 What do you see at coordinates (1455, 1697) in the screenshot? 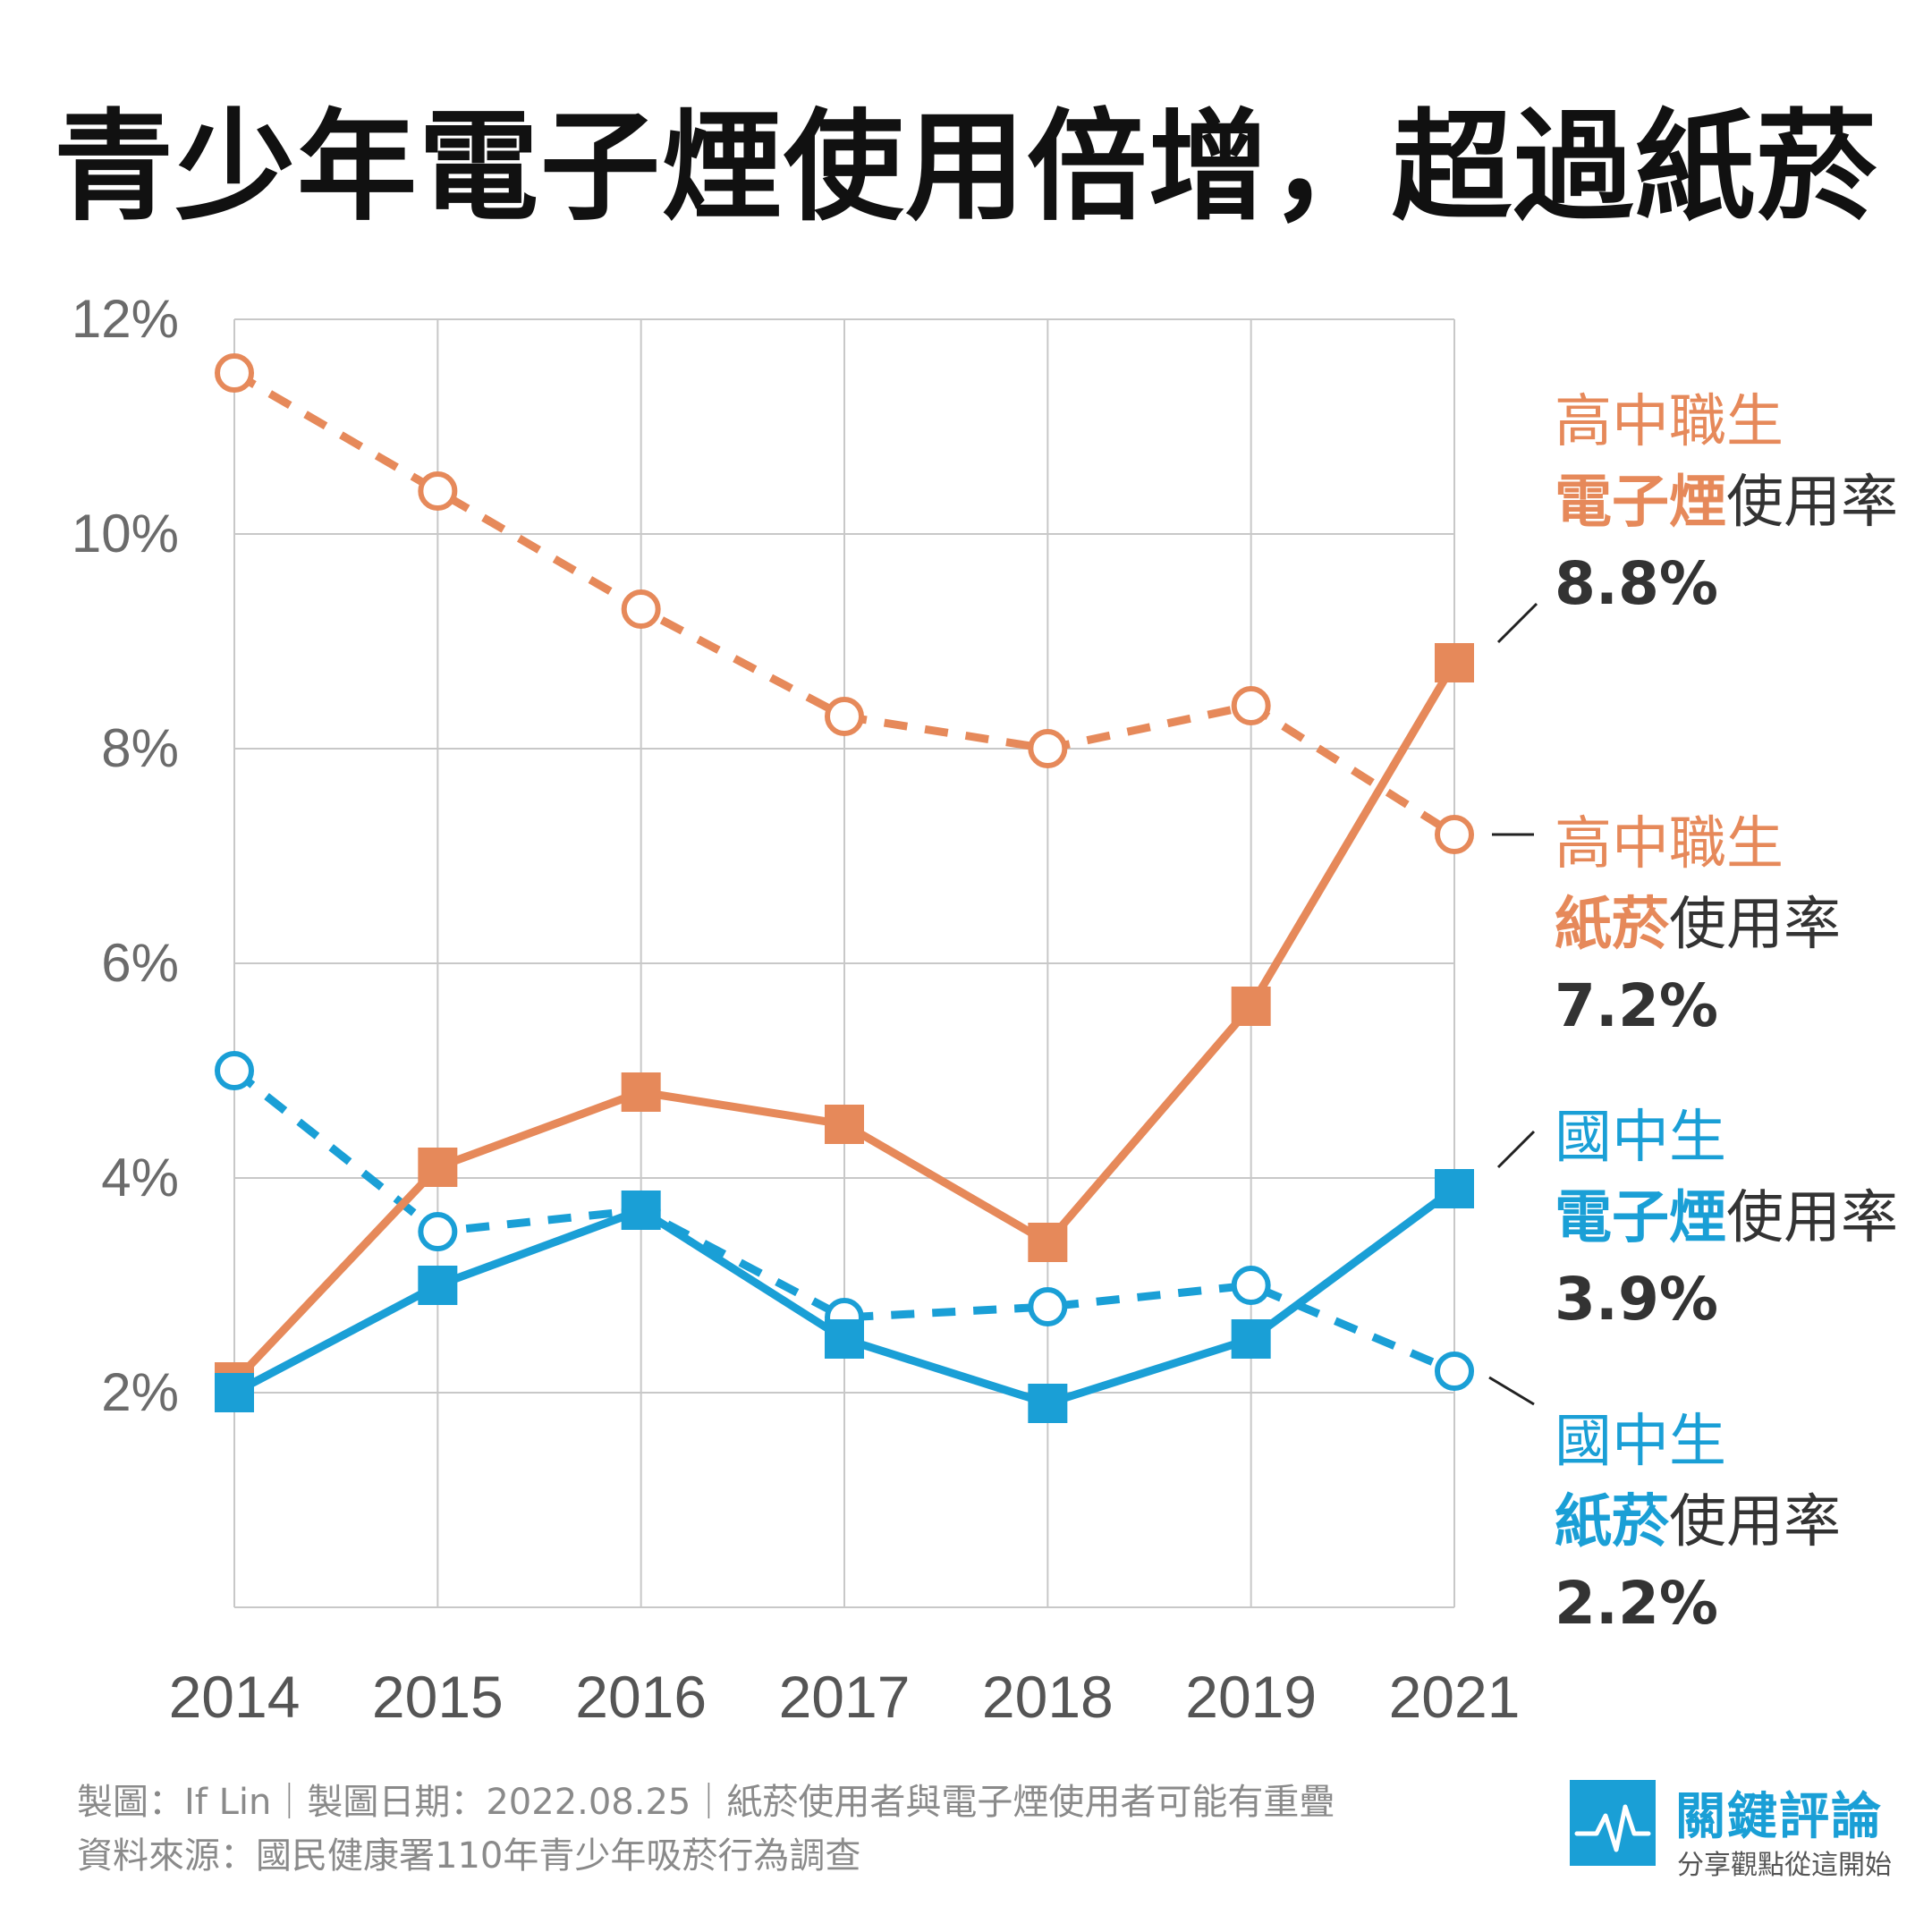
I see `x-tick-label: 2021` at bounding box center [1455, 1697].